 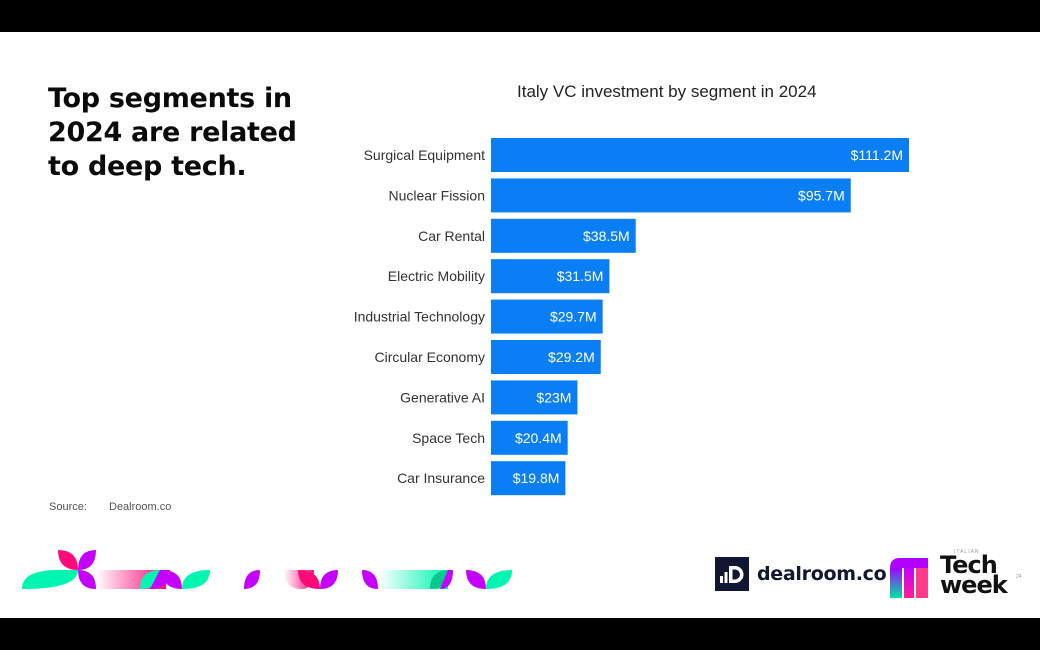 I want to click on category-label: Electric Mobility, so click(x=436, y=276).